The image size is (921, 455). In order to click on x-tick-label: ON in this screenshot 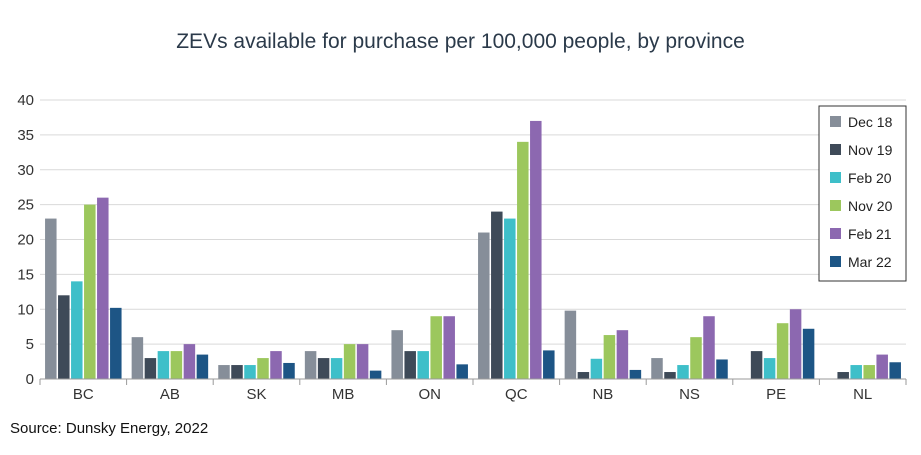, I will do `click(429, 394)`.